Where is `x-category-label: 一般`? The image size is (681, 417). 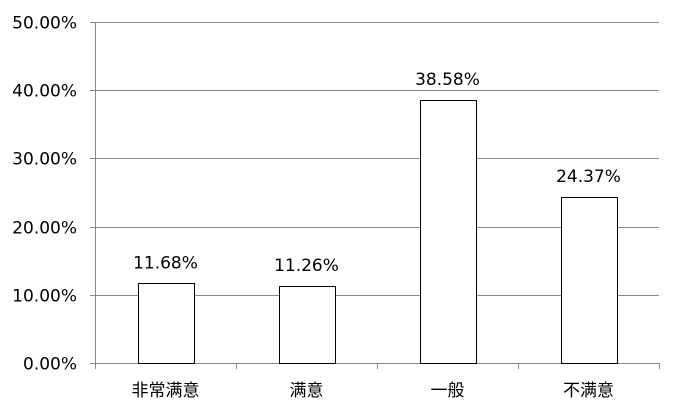
x-category-label: 一般 is located at coordinates (448, 391).